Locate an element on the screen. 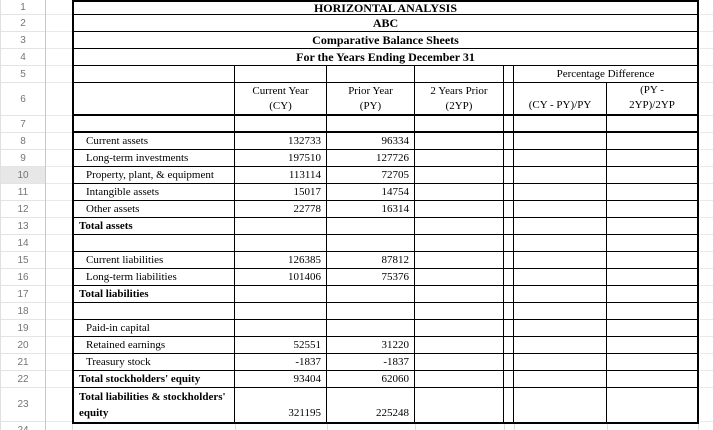  row-number: 21 is located at coordinates (23, 362).